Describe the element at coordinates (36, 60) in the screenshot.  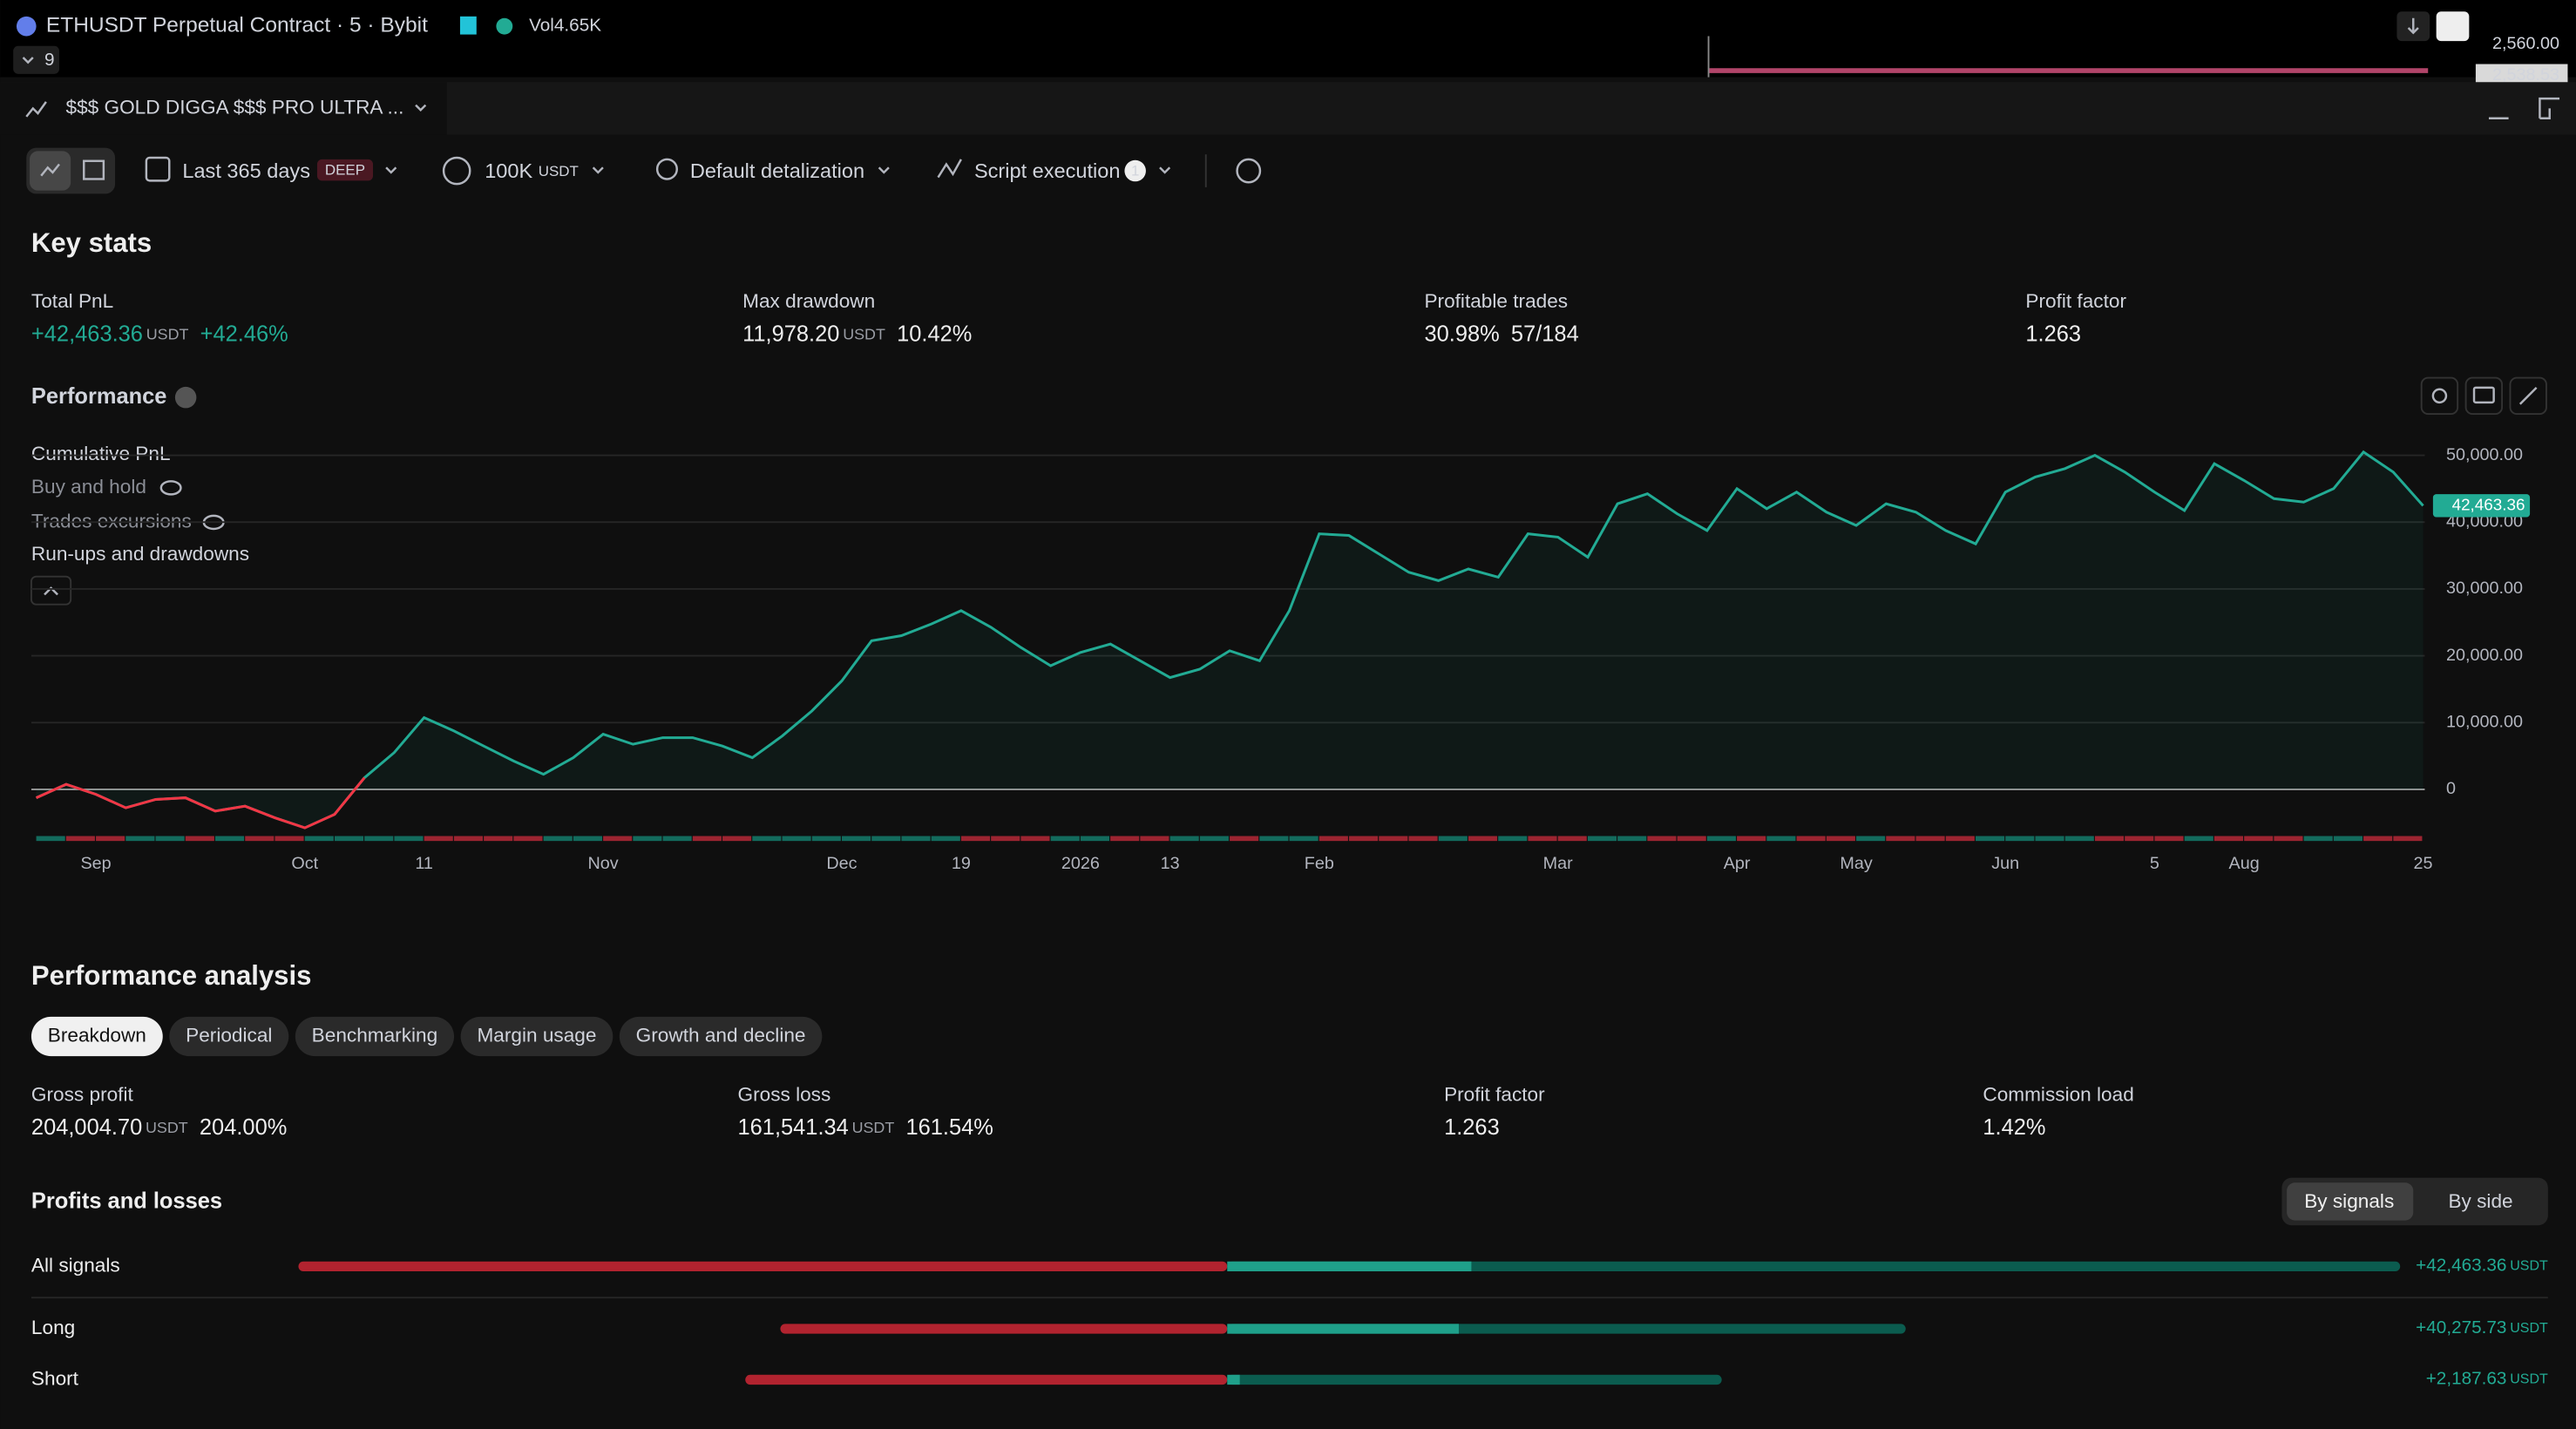
I see `count-box` at that location.